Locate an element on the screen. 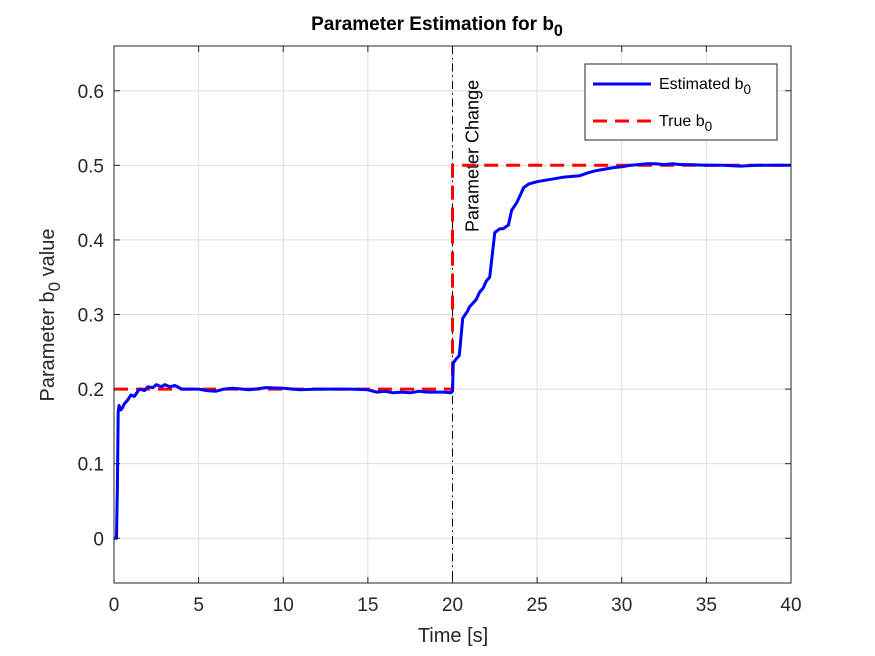  x-tick-label: 35 is located at coordinates (706, 605).